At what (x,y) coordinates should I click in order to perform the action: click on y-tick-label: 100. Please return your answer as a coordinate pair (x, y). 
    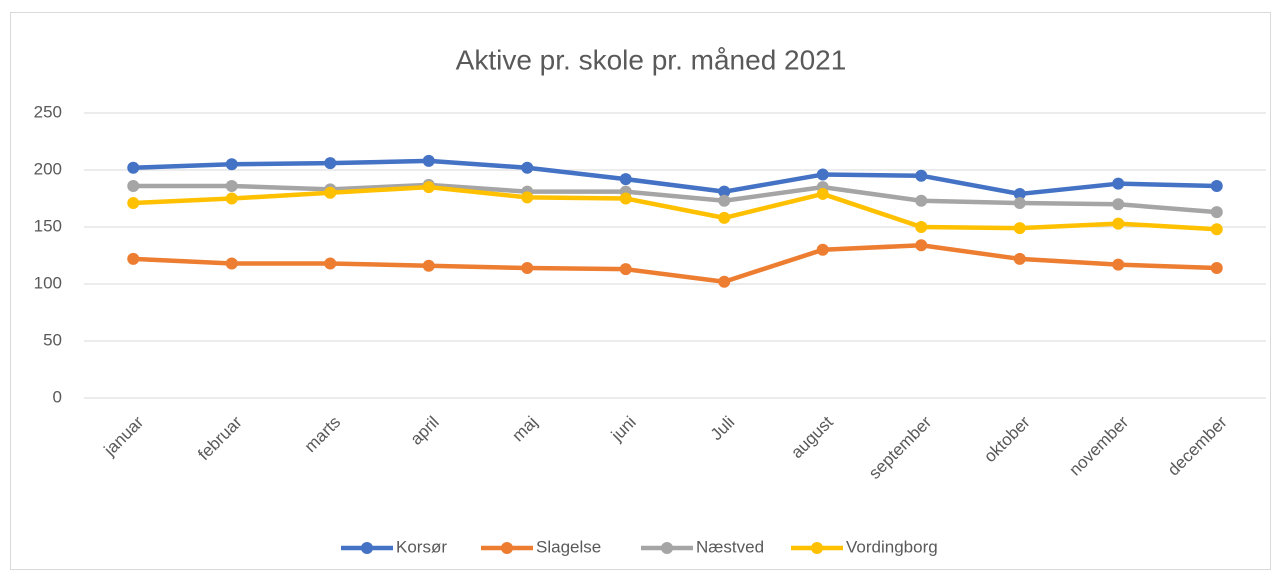
    Looking at the image, I should click on (48, 282).